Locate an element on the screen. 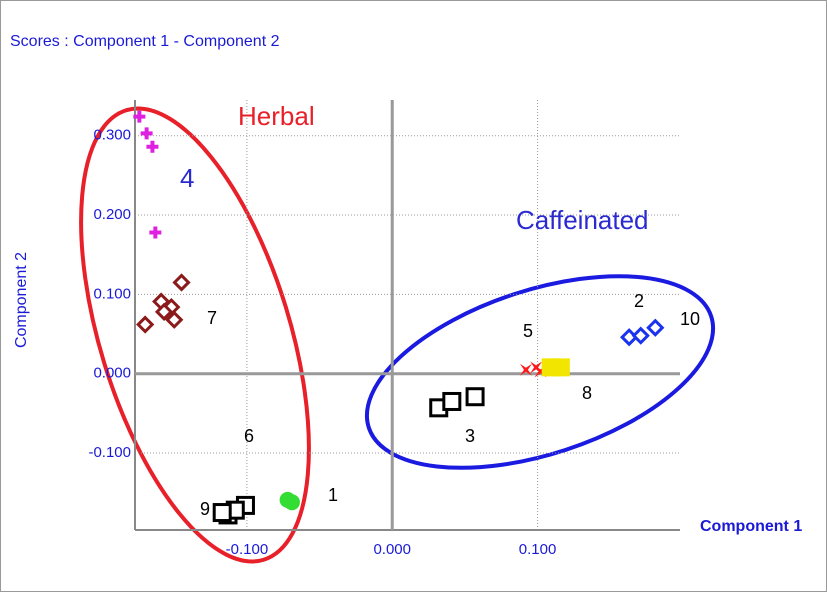 The width and height of the screenshot is (827, 592). y-tick-label: -0.100 is located at coordinates (109, 452).